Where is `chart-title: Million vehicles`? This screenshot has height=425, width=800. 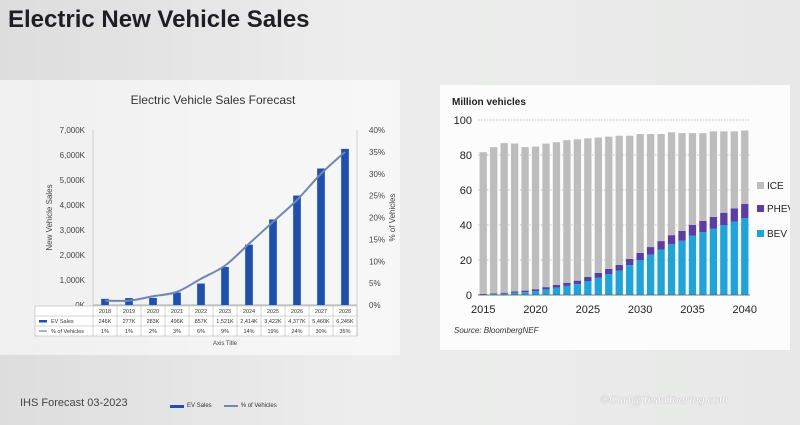 chart-title: Million vehicles is located at coordinates (489, 102).